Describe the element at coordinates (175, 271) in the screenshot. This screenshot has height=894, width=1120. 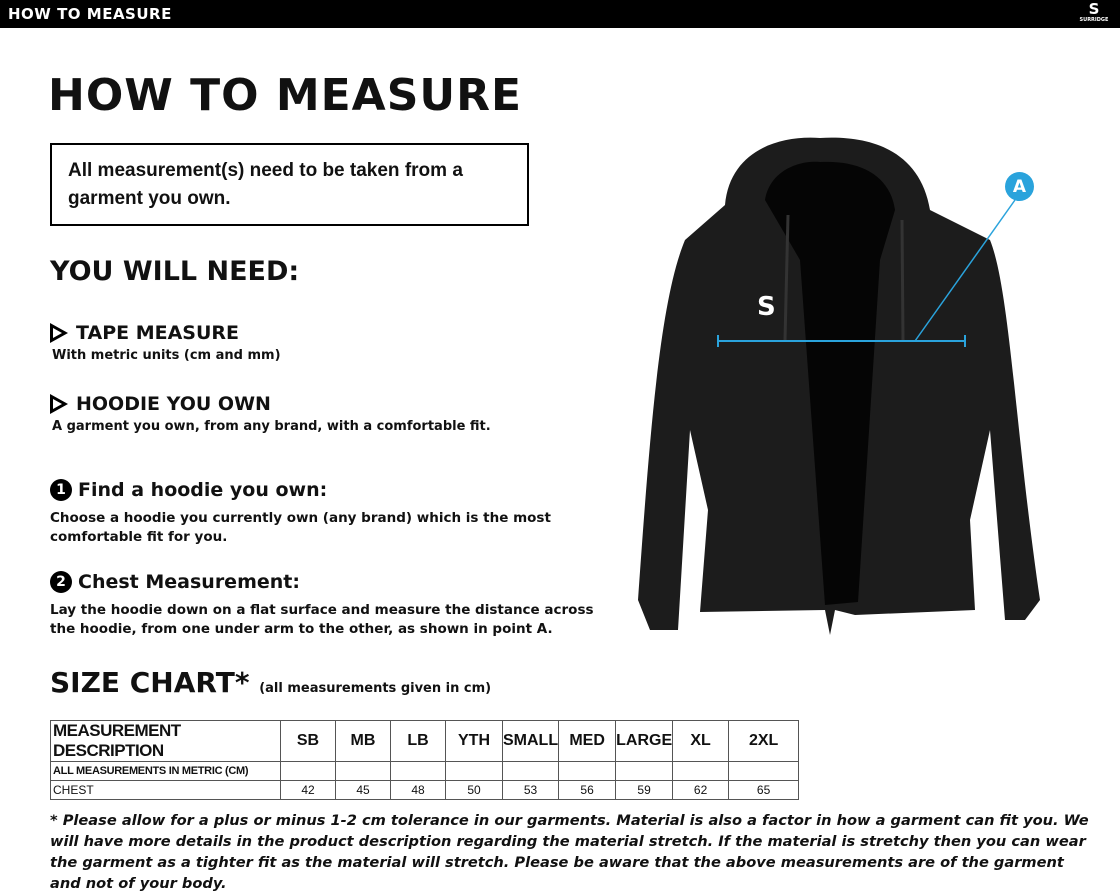
I see `you-will-need-heading: YOU WILL NEED:` at that location.